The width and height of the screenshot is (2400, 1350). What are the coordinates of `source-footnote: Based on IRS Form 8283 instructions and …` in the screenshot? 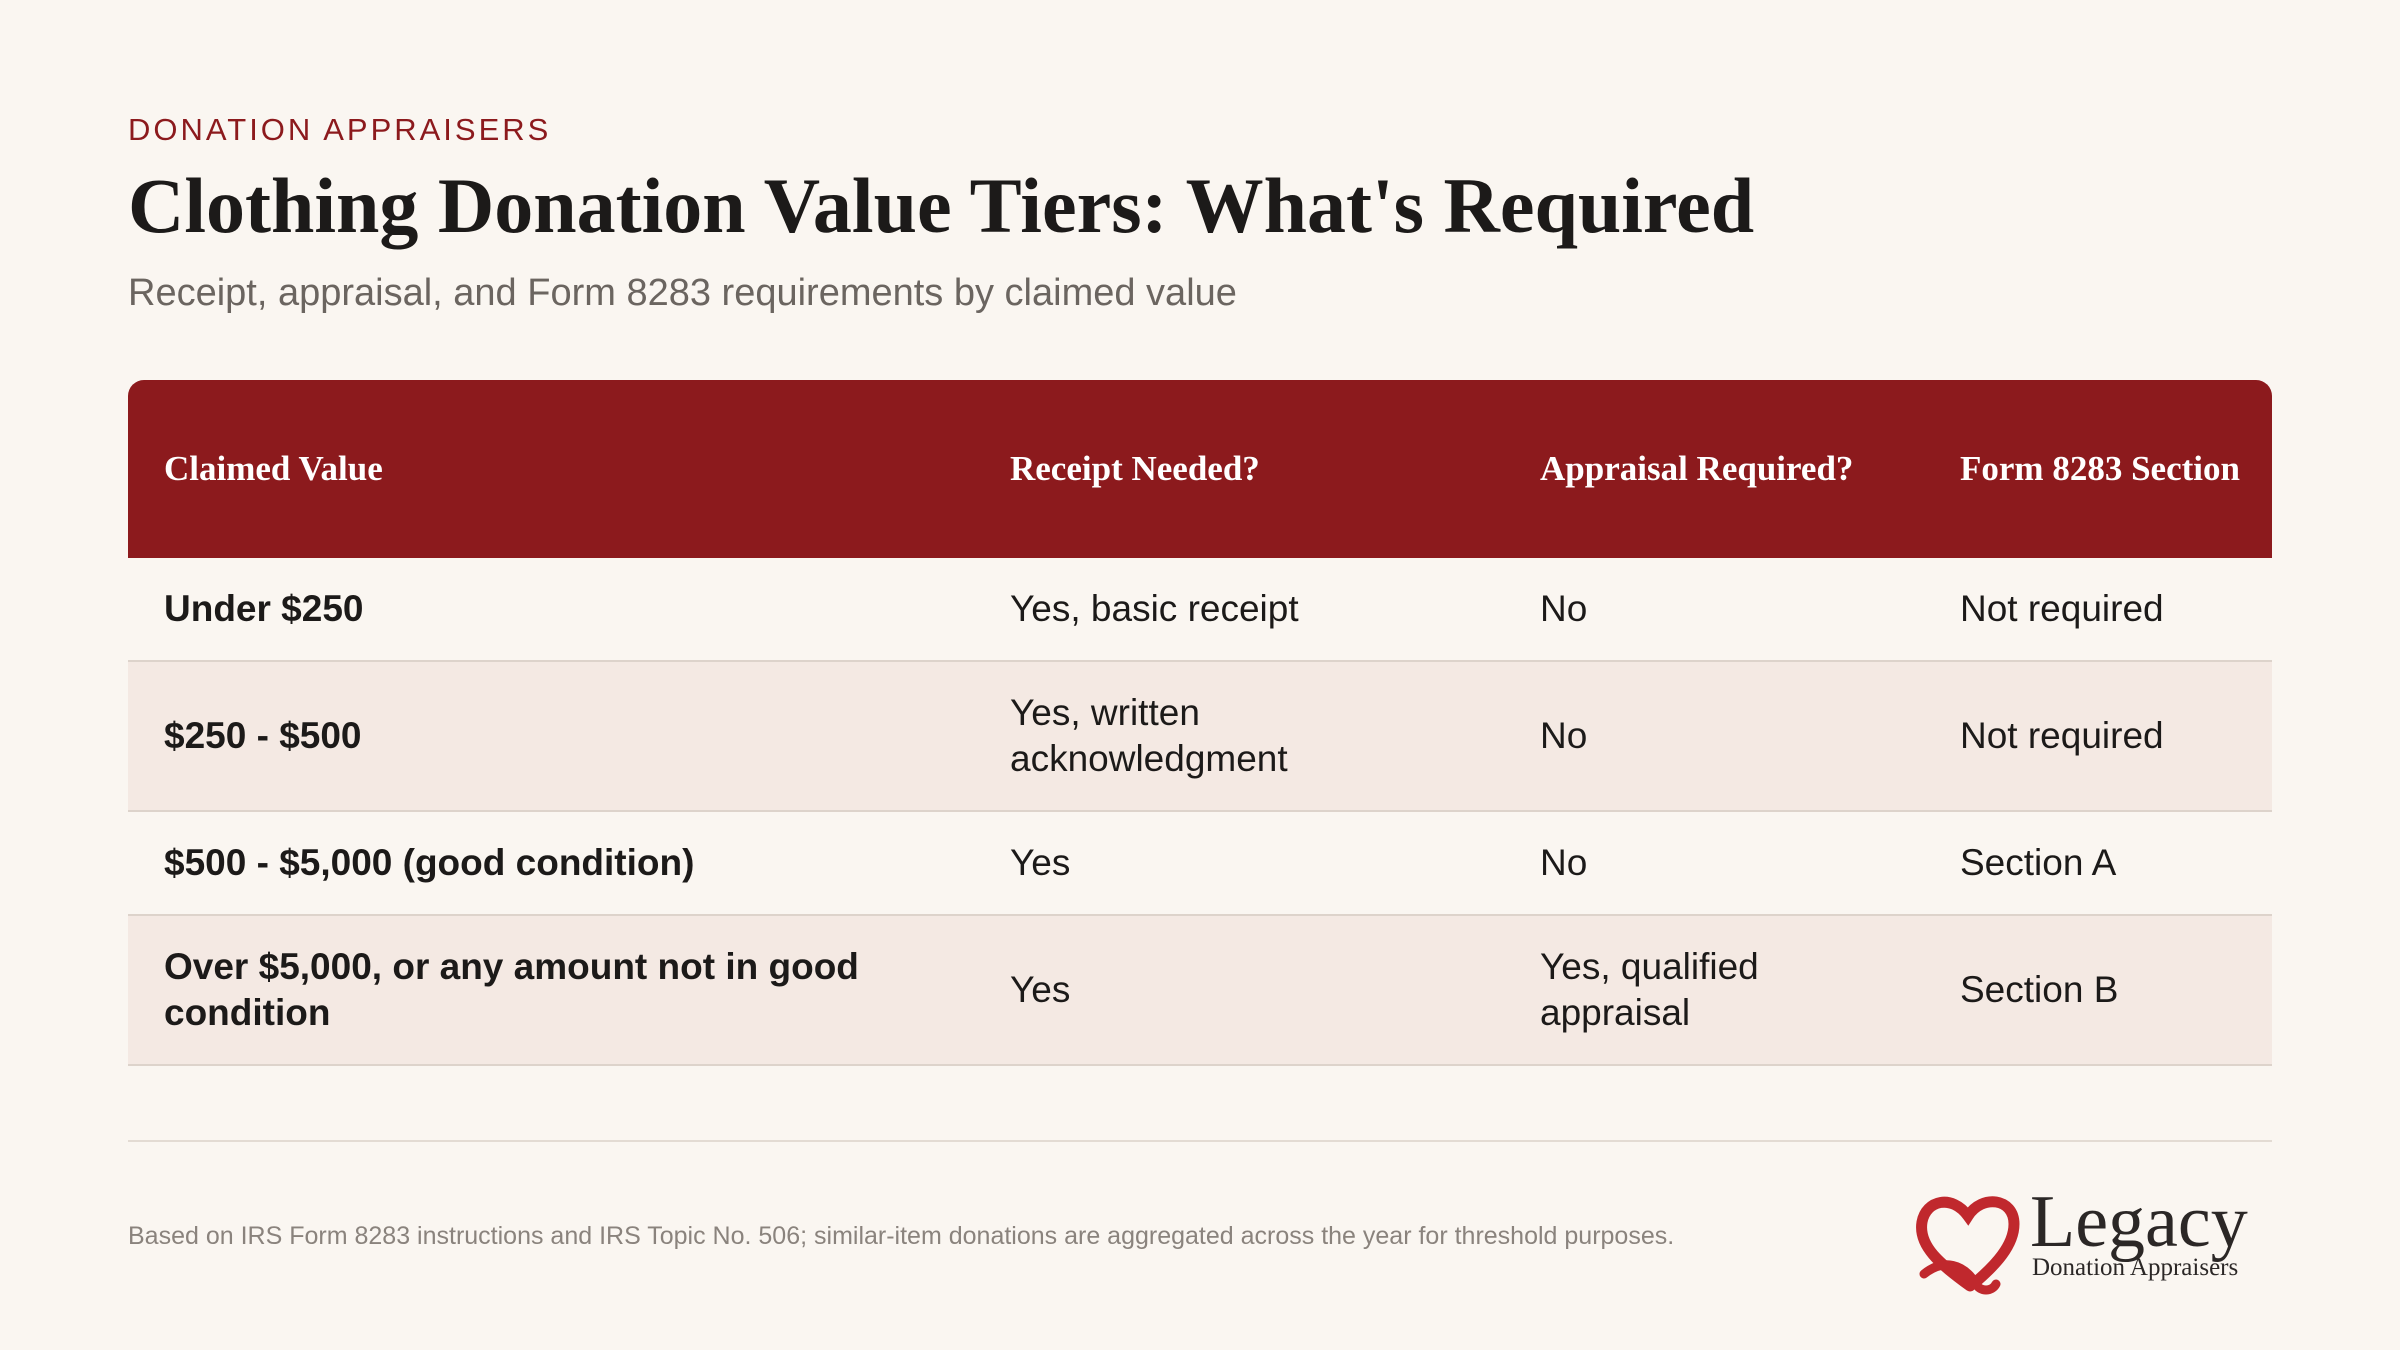 It's located at (901, 1236).